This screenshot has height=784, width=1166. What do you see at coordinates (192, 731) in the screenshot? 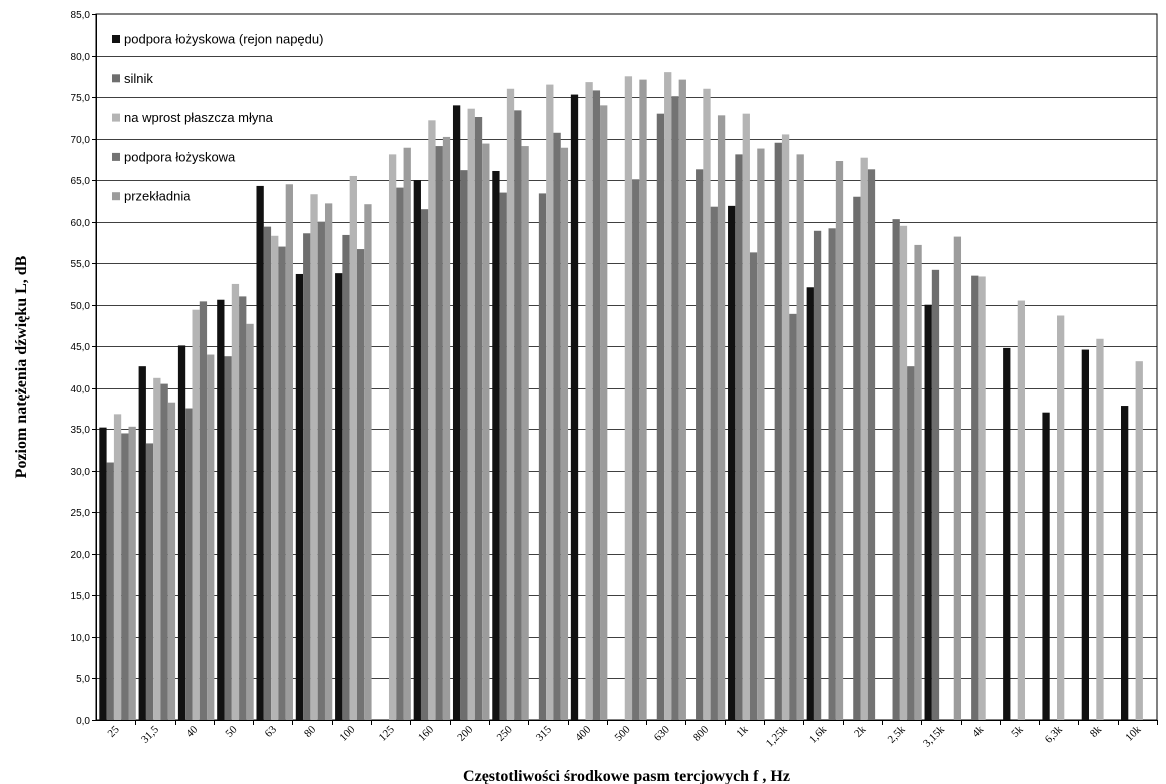
I see `x-tick-label: 40` at bounding box center [192, 731].